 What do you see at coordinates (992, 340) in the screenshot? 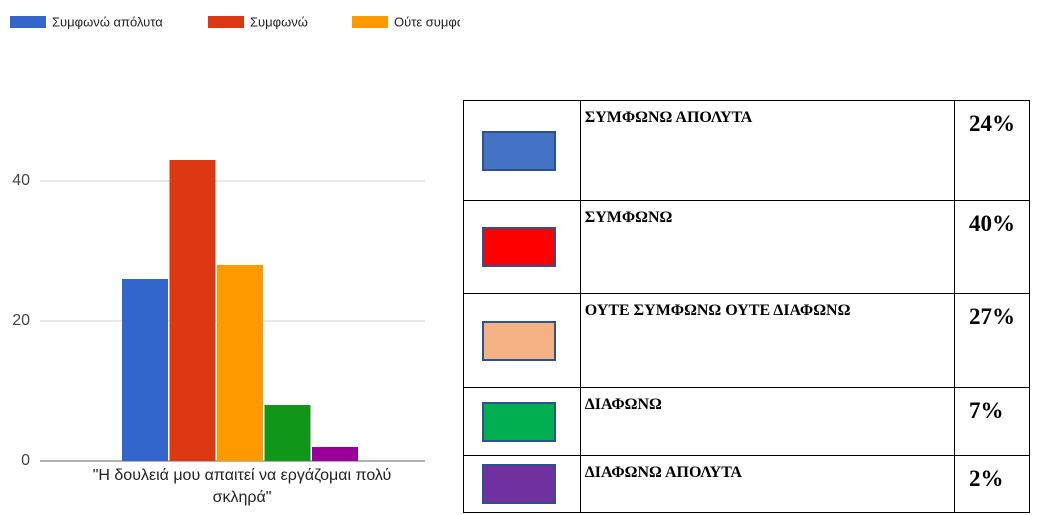
I see `row-percent: 27%` at bounding box center [992, 340].